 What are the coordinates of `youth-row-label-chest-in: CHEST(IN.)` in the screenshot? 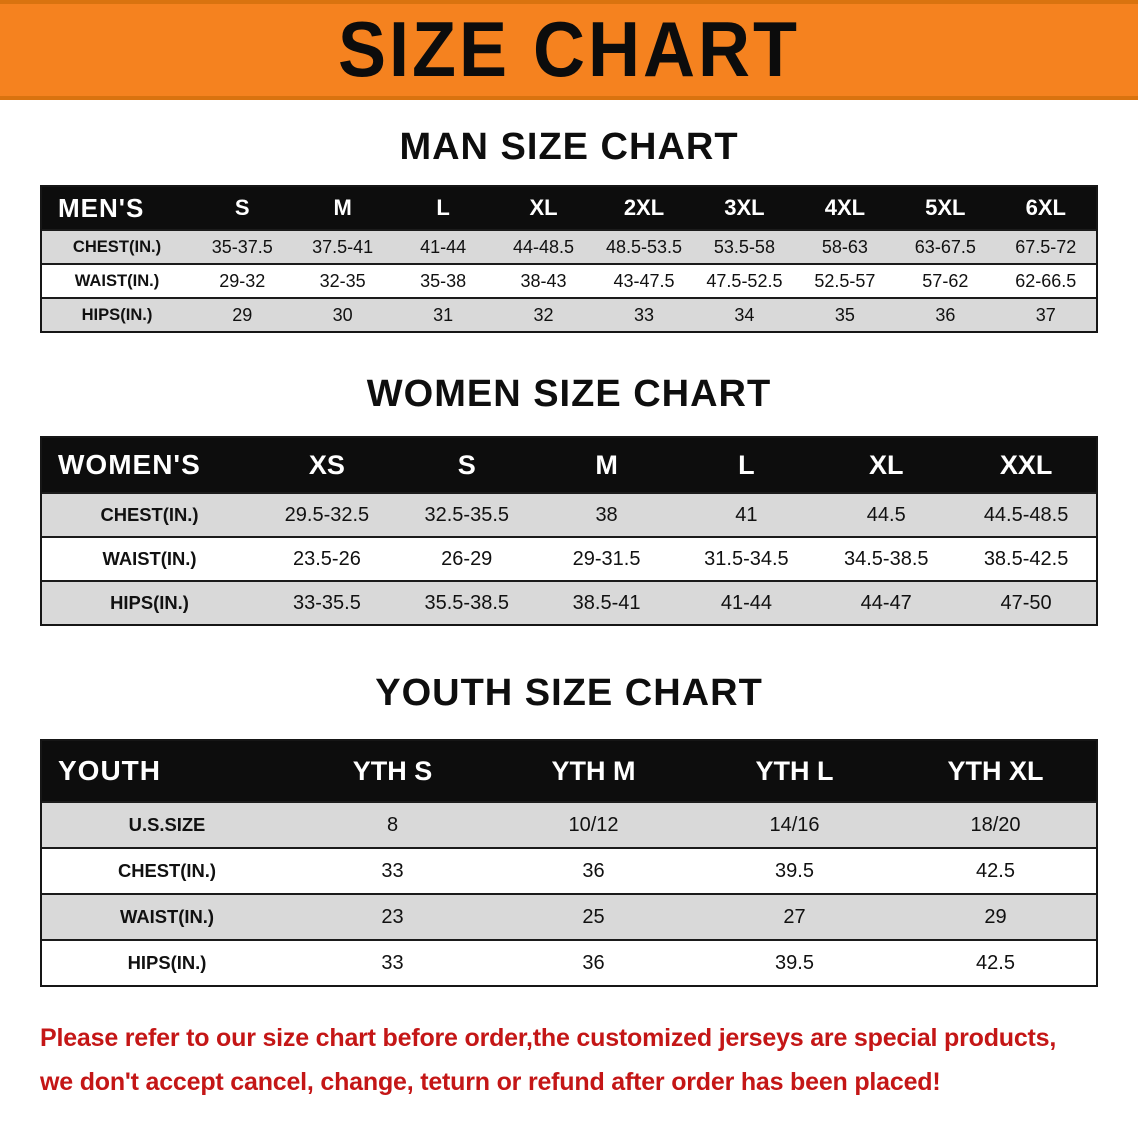 It's located at (167, 870).